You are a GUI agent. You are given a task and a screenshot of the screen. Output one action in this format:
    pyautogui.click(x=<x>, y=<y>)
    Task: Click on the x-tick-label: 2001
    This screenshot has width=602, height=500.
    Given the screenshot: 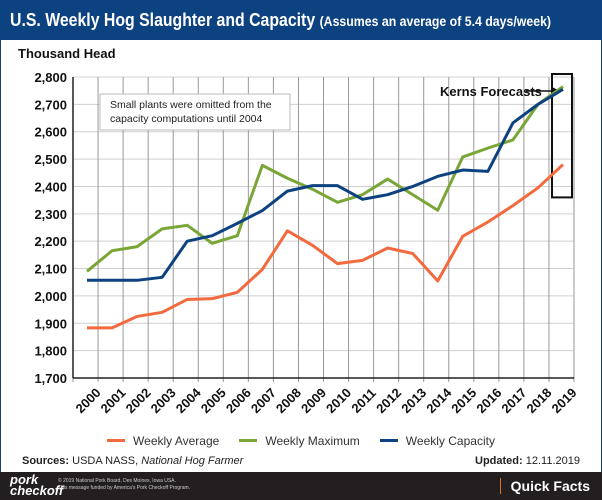 What is the action you would take?
    pyautogui.click(x=113, y=400)
    